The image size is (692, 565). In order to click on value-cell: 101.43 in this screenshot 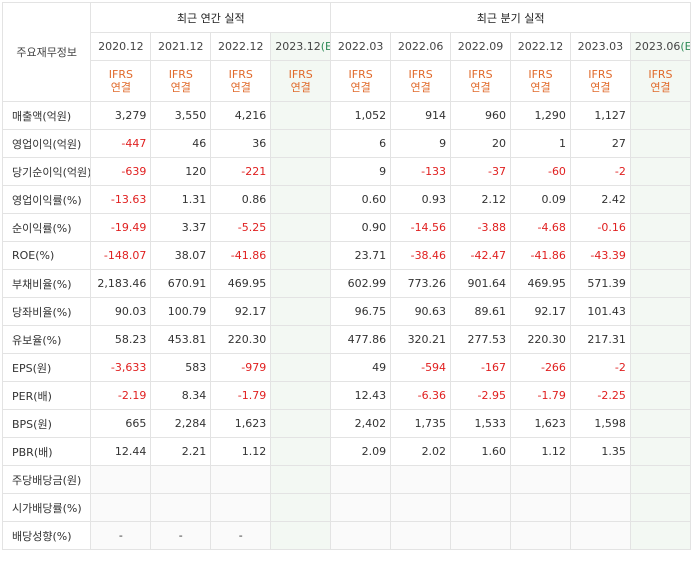, I will do `click(600, 311)`.